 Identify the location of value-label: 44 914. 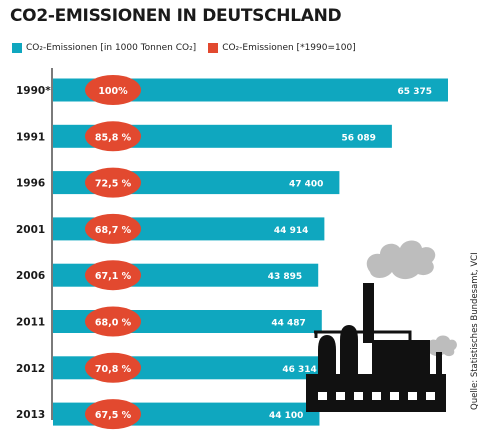
(291, 231).